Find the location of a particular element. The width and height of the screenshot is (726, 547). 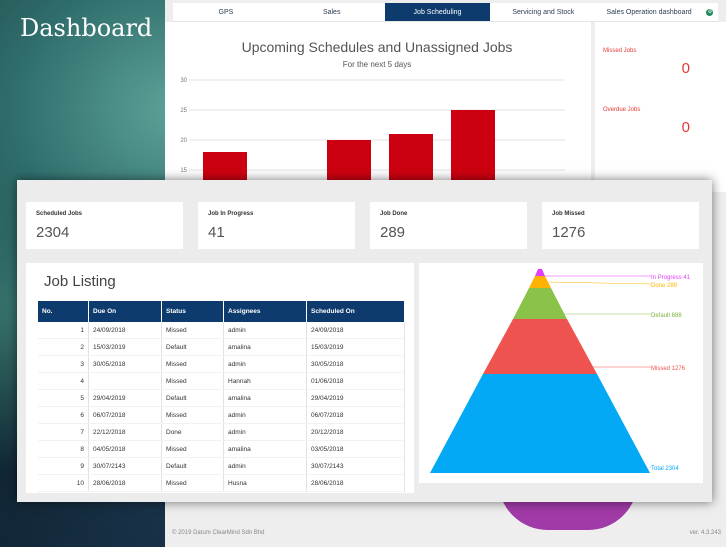

overdue-jobs-label: Overdue Jobs is located at coordinates (622, 110).